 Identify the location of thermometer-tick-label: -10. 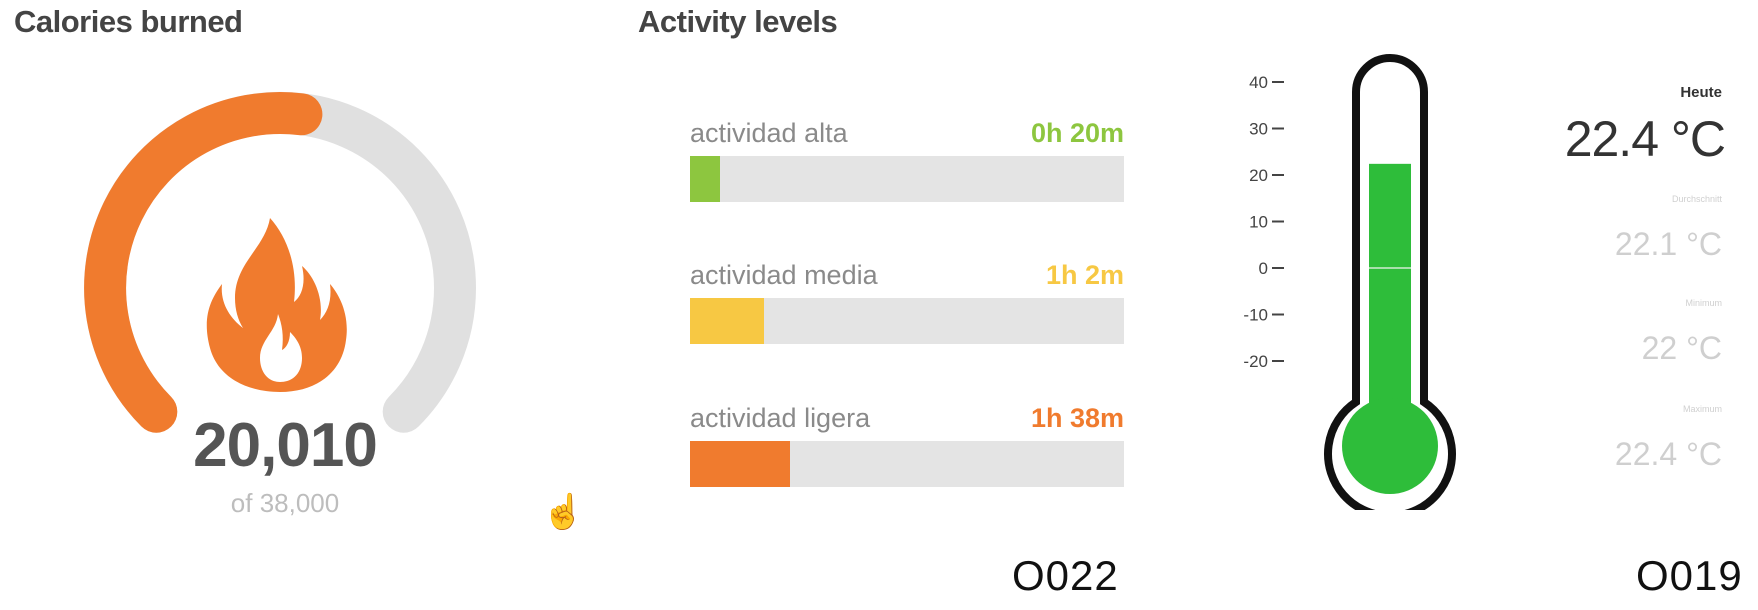
(1255, 315).